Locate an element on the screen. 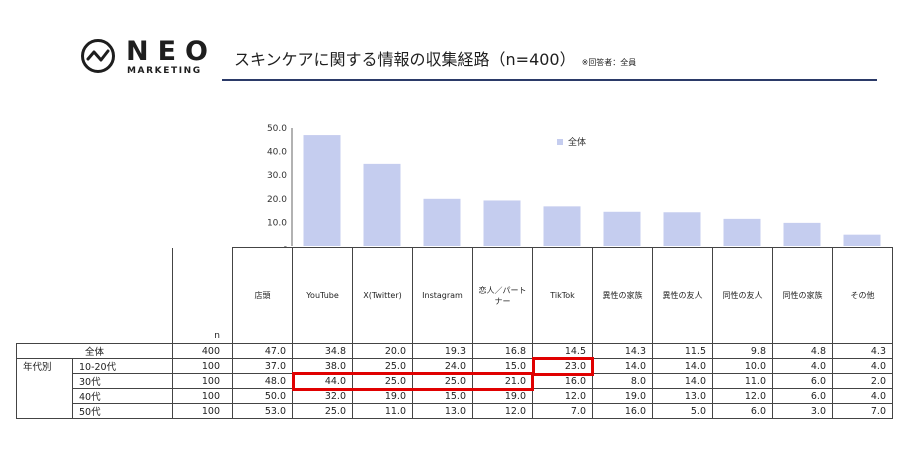  table-cell: 4.8 is located at coordinates (802, 351).